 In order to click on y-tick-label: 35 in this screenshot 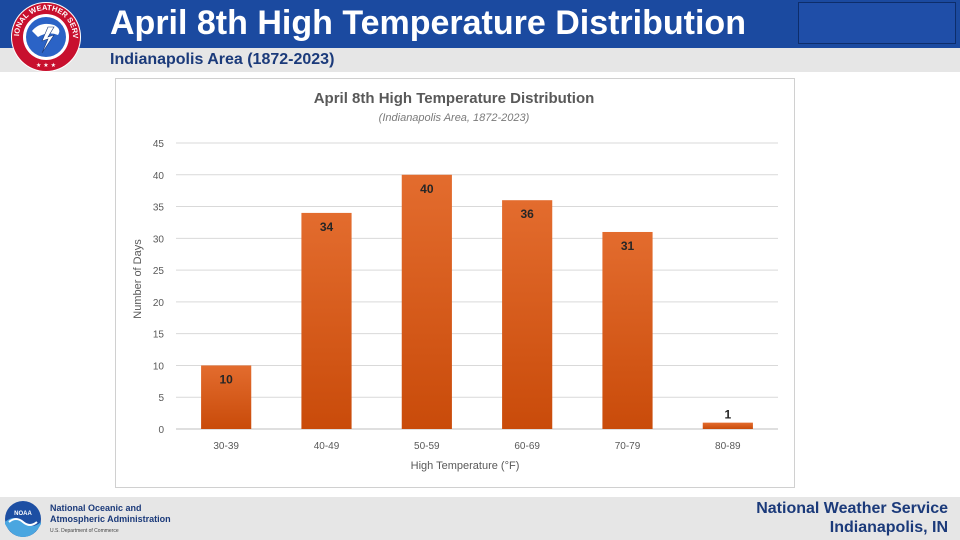, I will do `click(159, 208)`.